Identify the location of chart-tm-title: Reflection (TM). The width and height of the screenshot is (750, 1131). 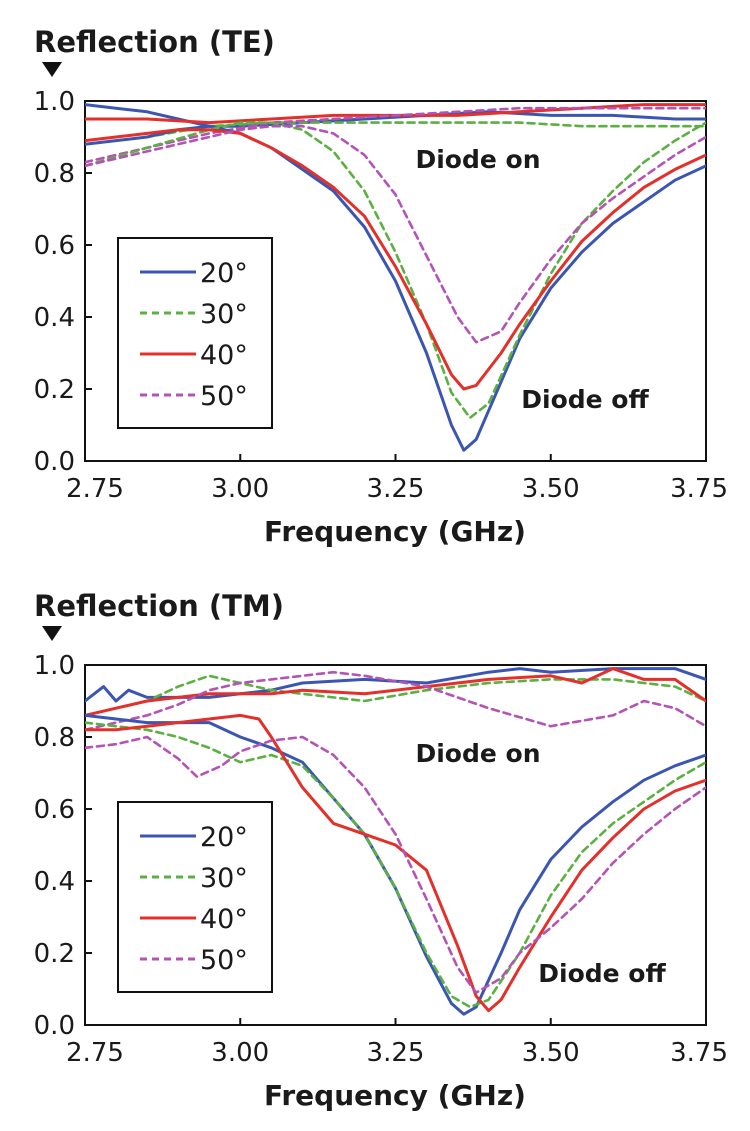
(159, 606).